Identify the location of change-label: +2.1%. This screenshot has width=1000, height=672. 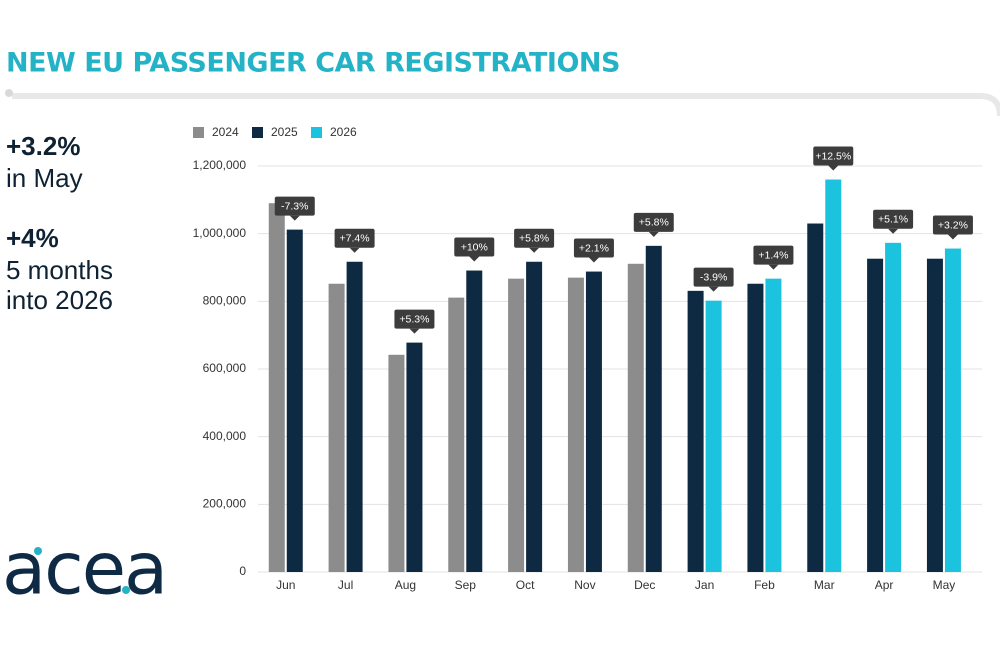
(594, 248).